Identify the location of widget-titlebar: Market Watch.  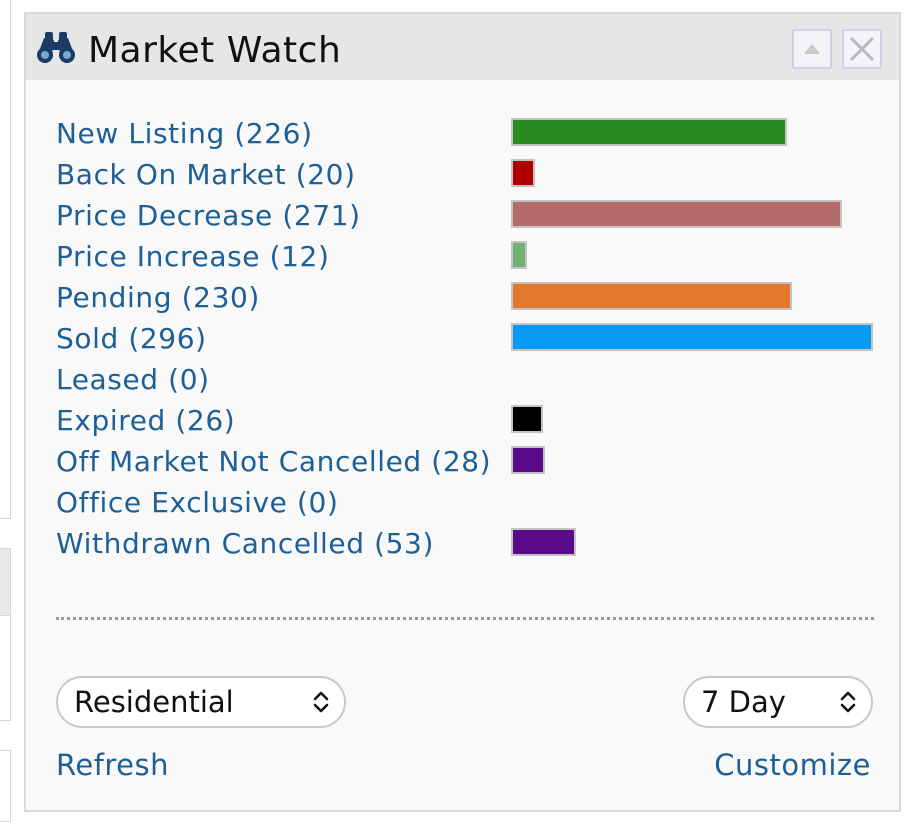
(462, 47).